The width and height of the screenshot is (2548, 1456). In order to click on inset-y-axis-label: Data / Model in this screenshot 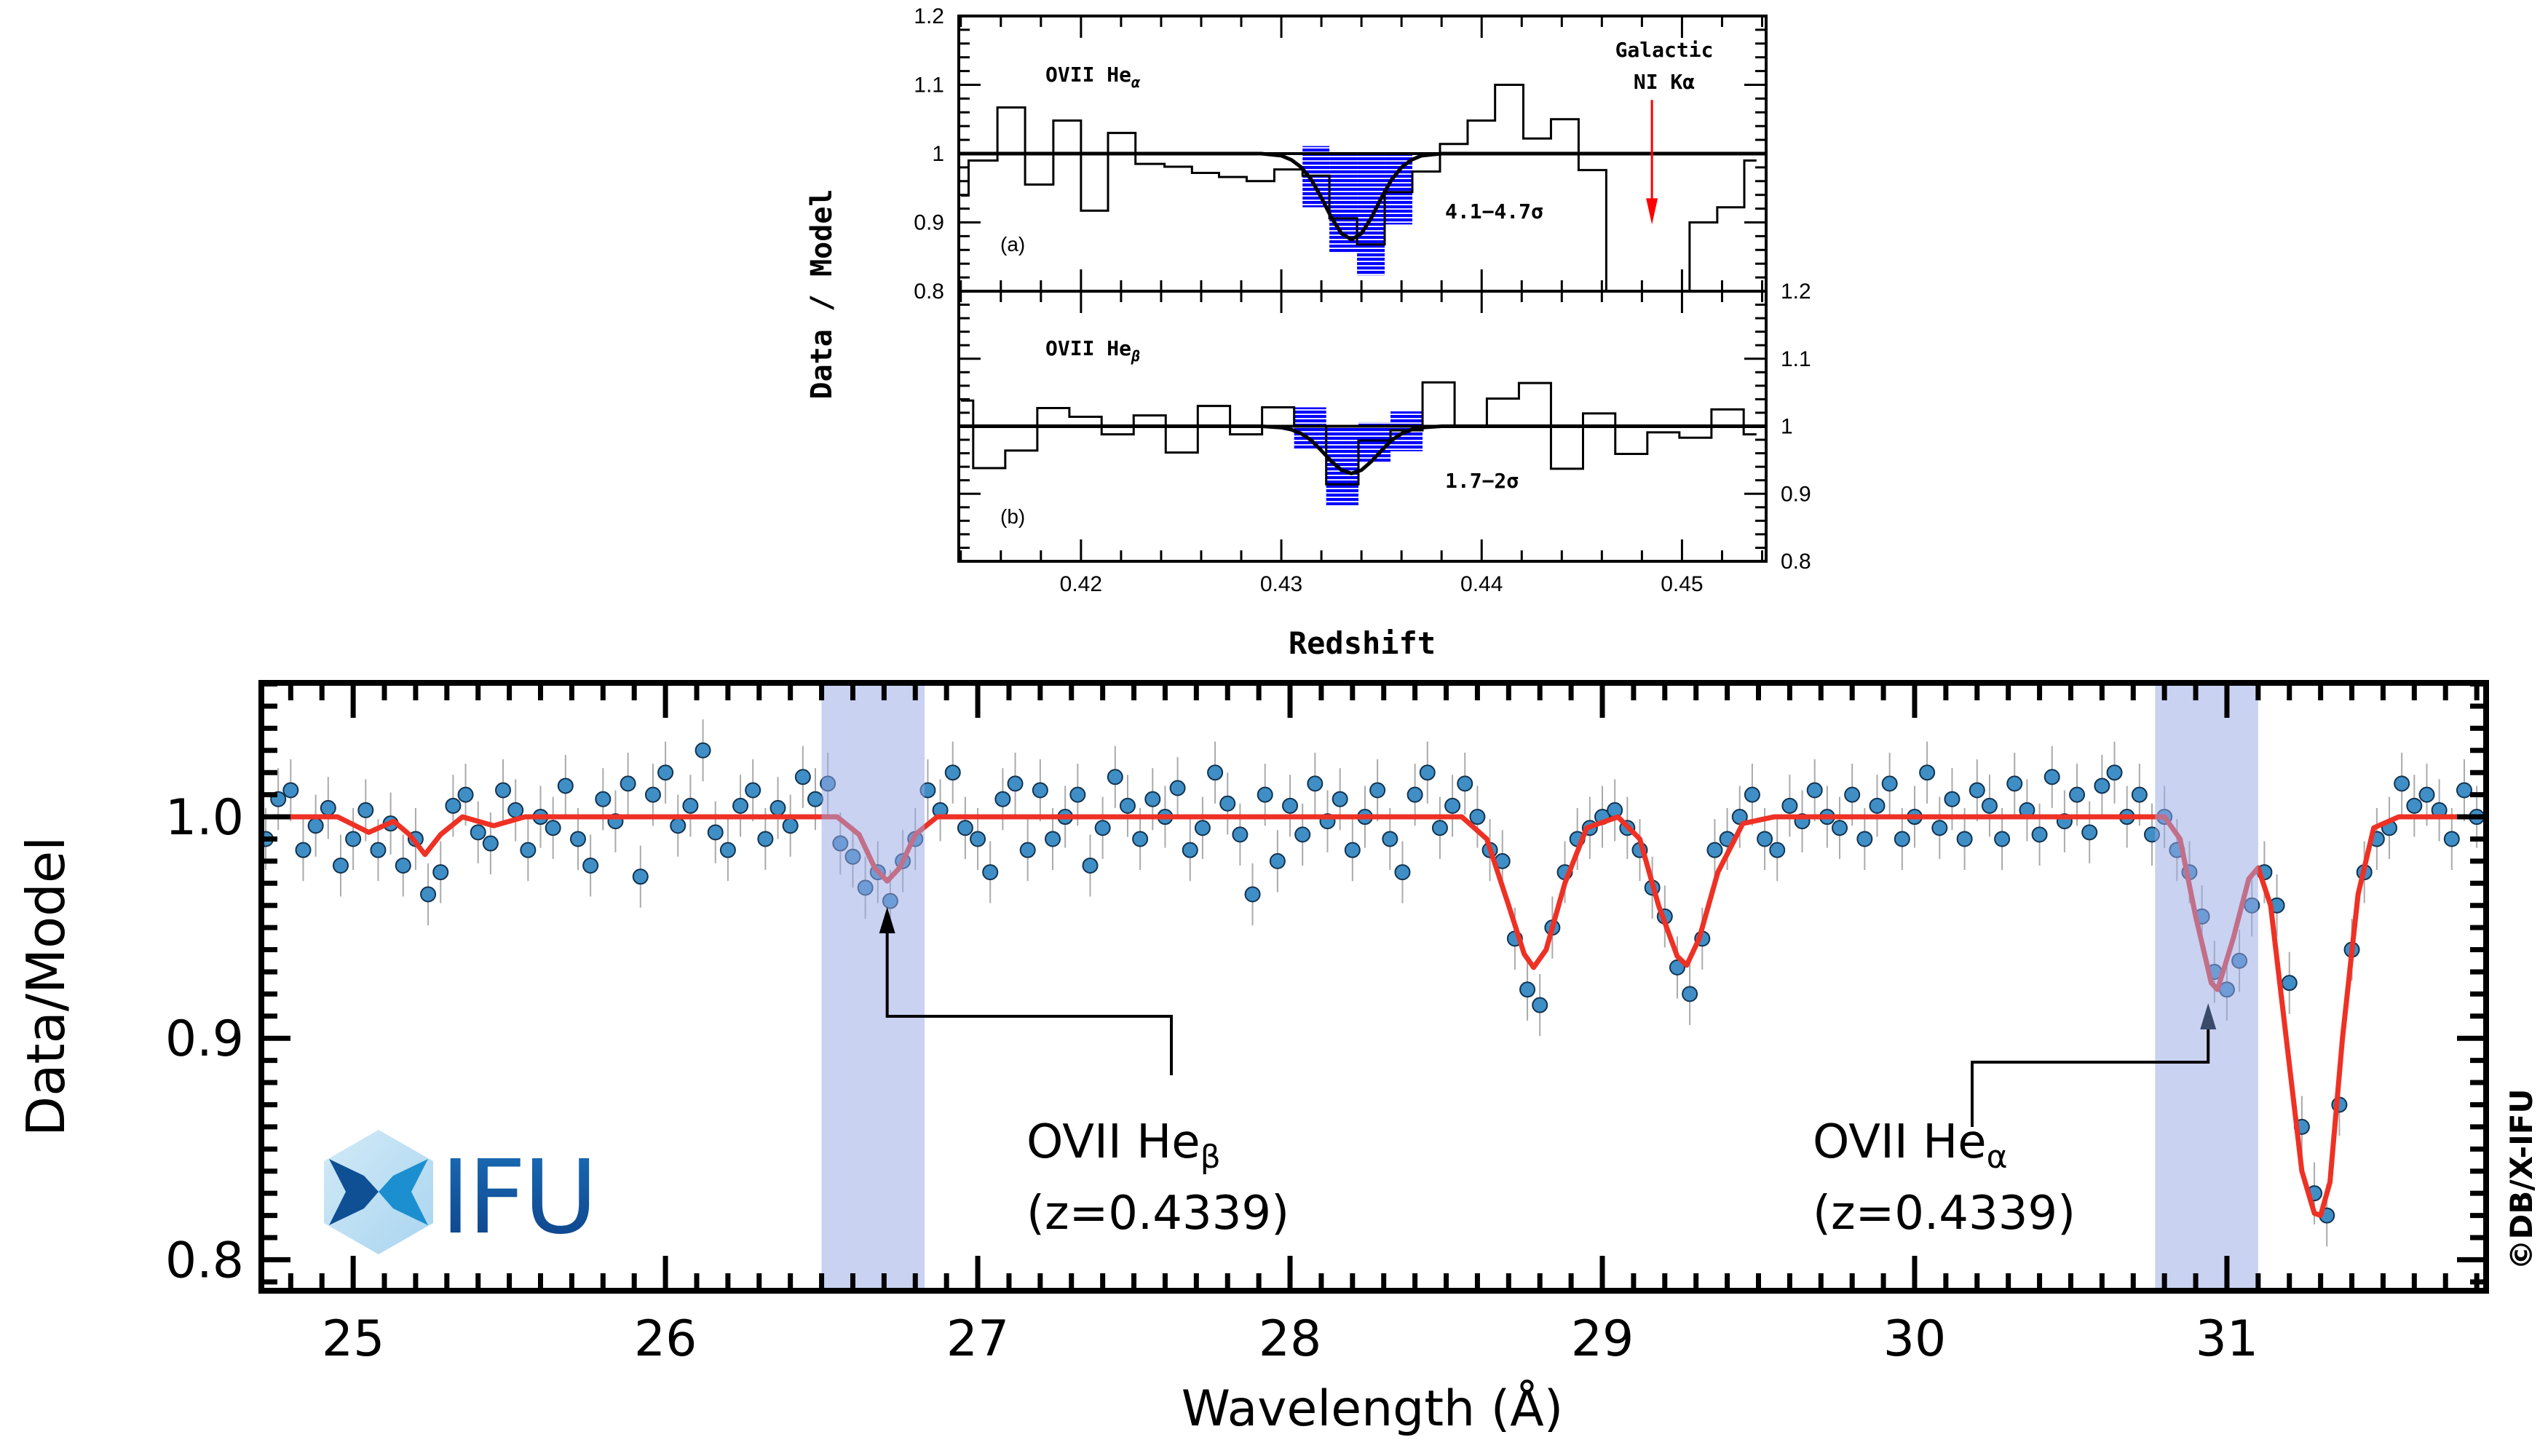, I will do `click(822, 294)`.